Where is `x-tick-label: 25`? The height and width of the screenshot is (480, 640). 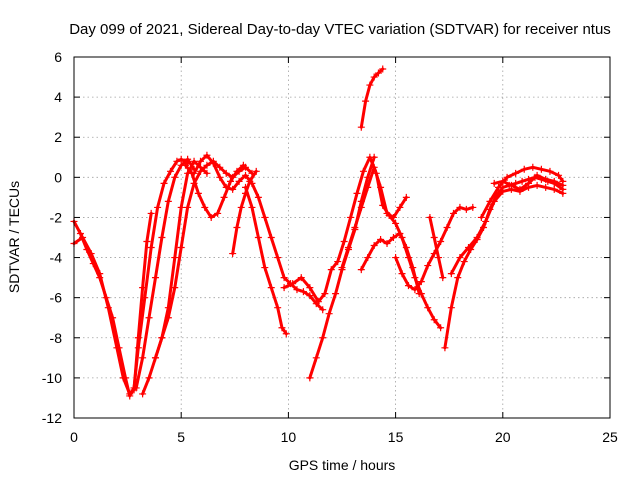
x-tick-label: 25 is located at coordinates (610, 437).